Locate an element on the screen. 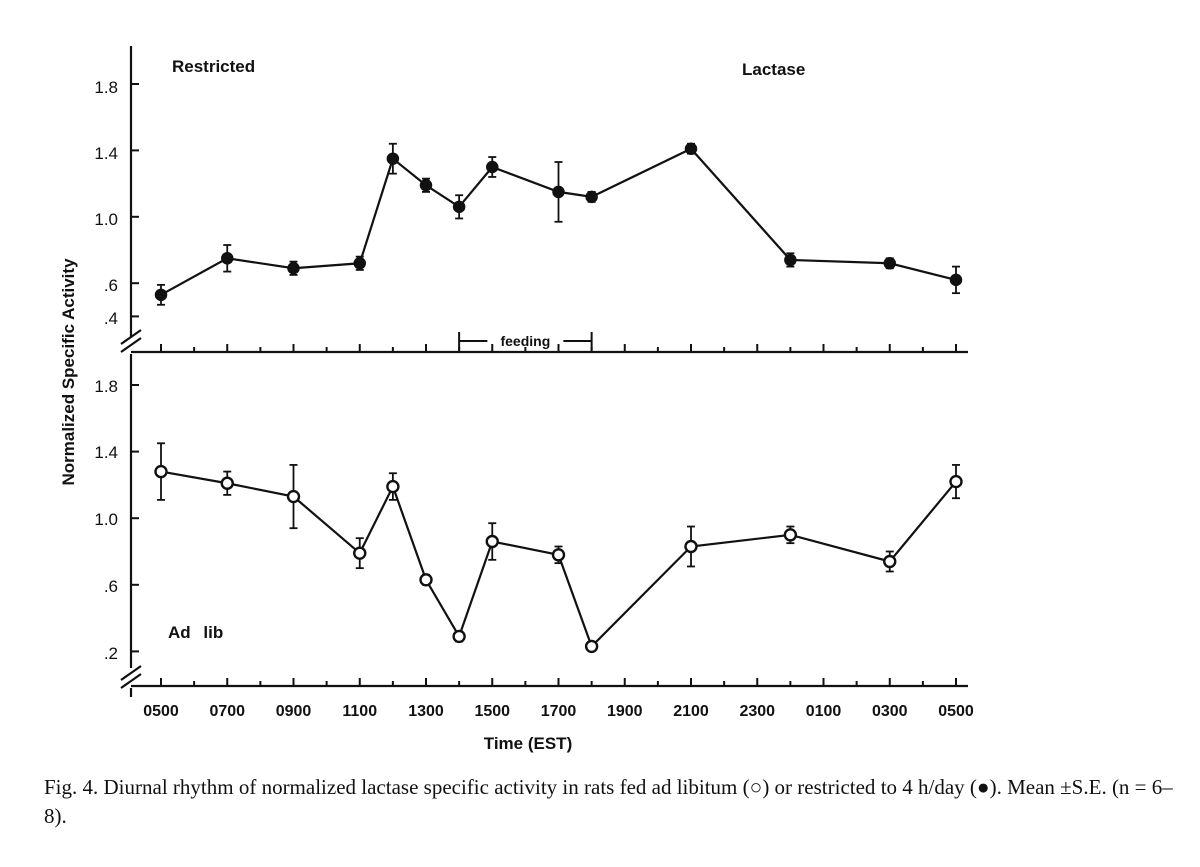  y-axis-label: Normalized Specific Activity is located at coordinates (68, 372).